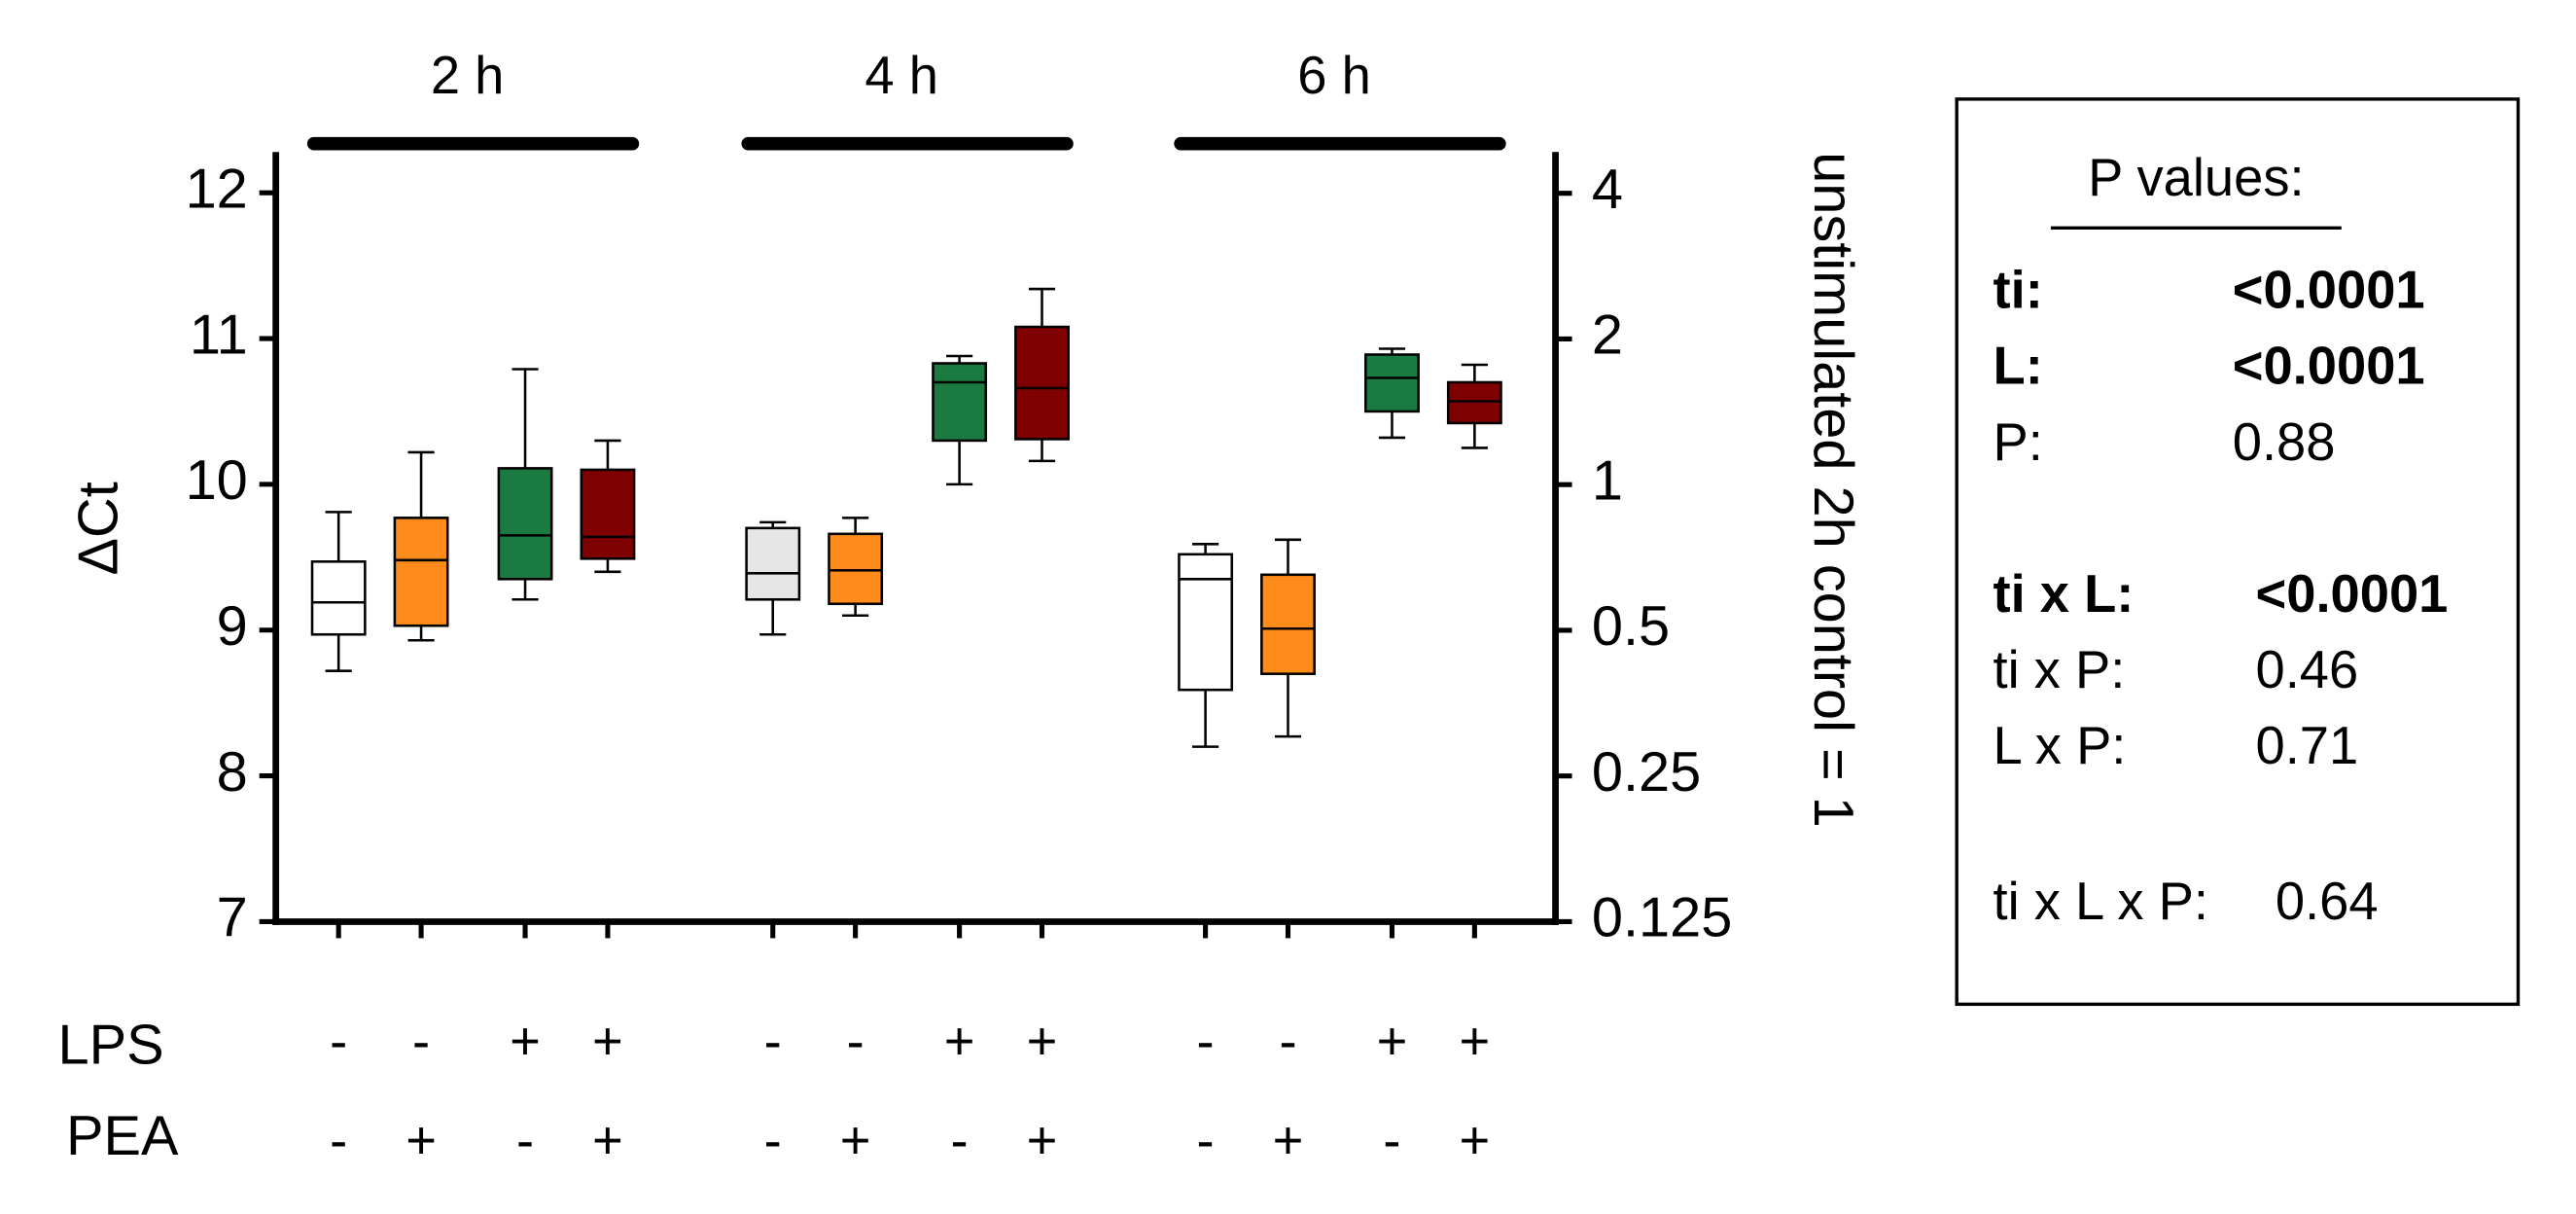 This screenshot has width=2576, height=1214. What do you see at coordinates (217, 480) in the screenshot?
I see `y-tick-label: 10` at bounding box center [217, 480].